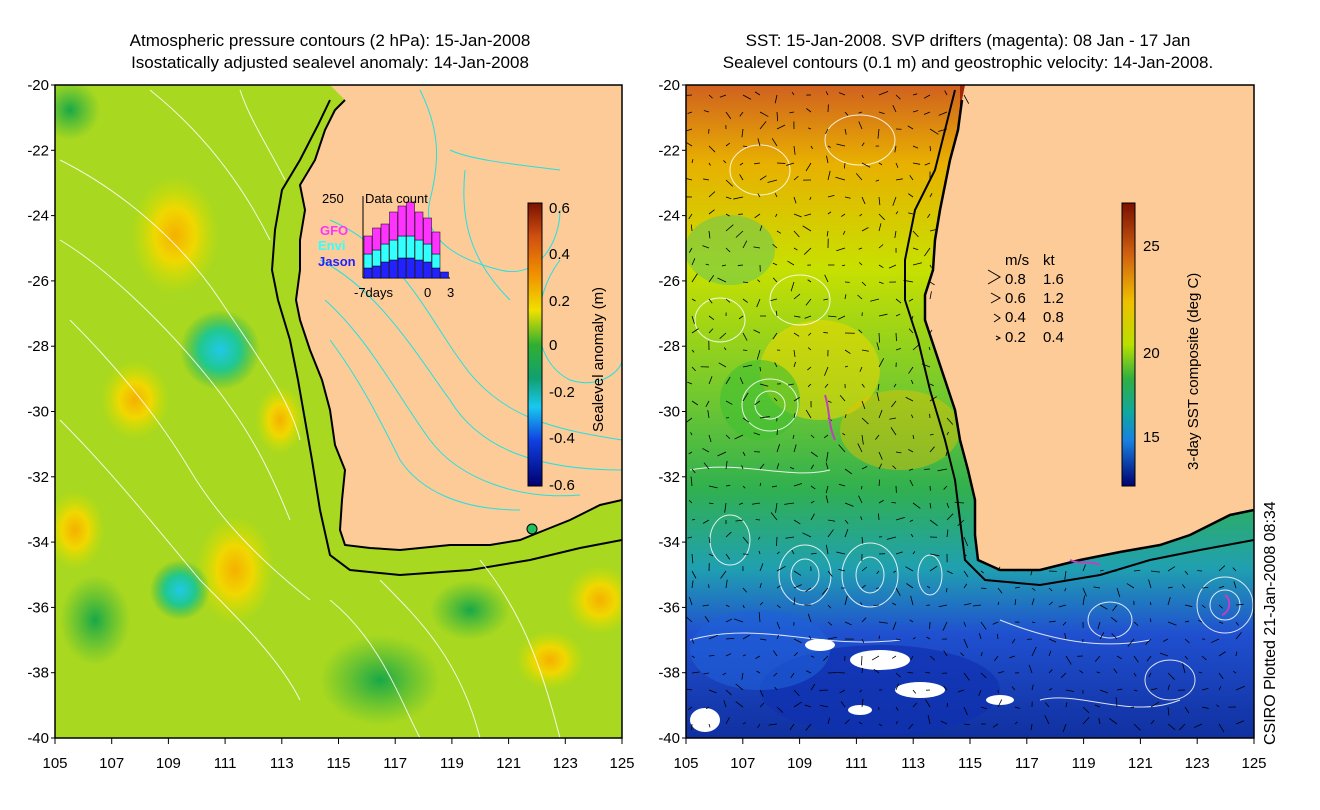 Image resolution: width=1320 pixels, height=810 pixels. What do you see at coordinates (38, 346) in the screenshot?
I see `left-y-tick-label: -28` at bounding box center [38, 346].